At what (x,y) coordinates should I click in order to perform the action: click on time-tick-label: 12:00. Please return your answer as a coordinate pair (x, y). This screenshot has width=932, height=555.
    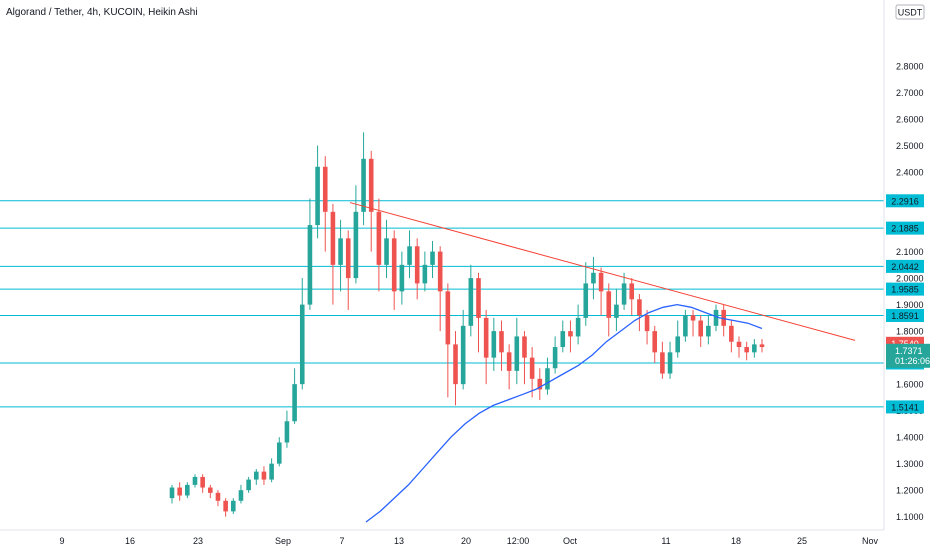
    Looking at the image, I should click on (518, 541).